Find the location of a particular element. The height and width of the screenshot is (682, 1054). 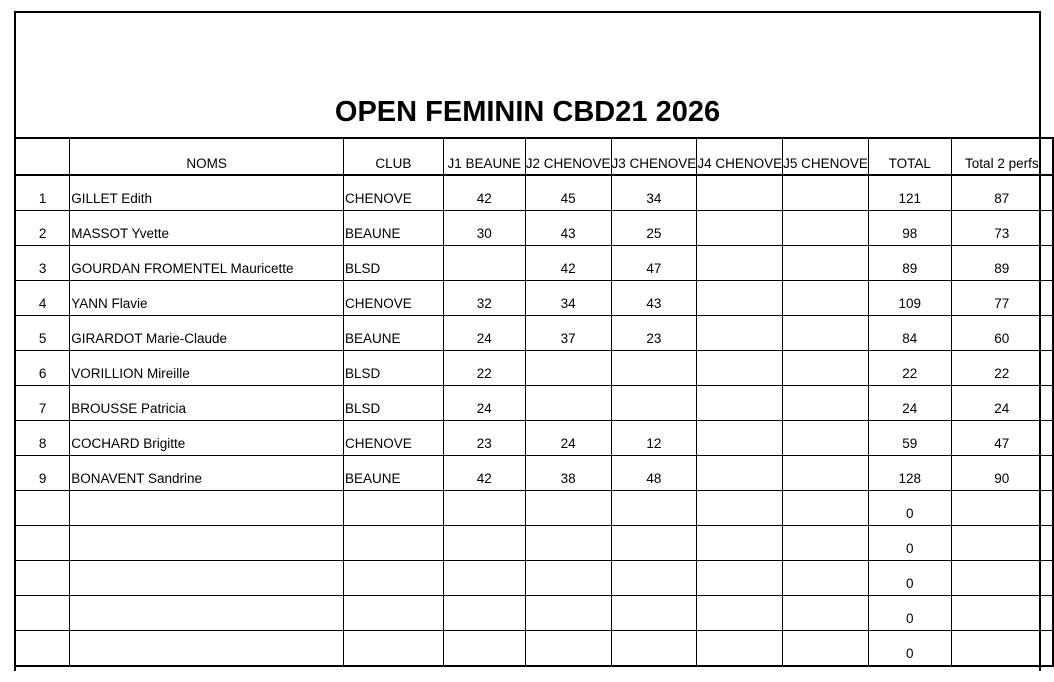

cell-j3: 43 is located at coordinates (654, 298).